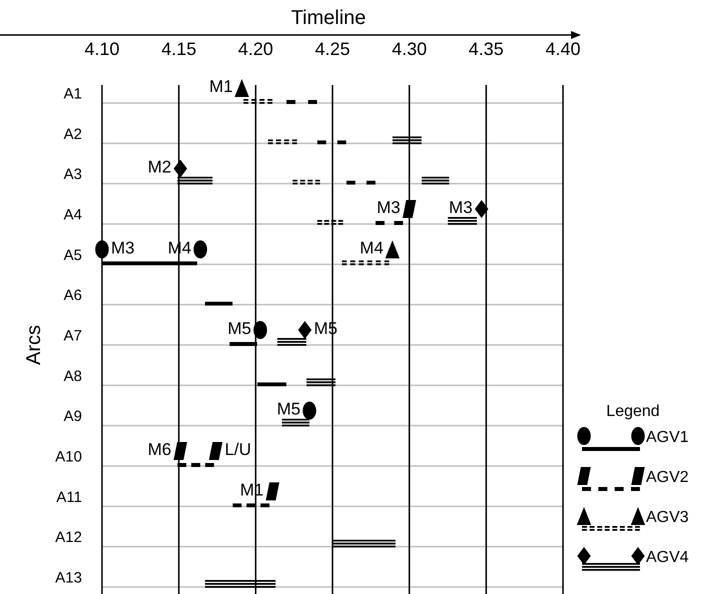  Describe the element at coordinates (332, 49) in the screenshot. I see `x-tick-label: 4.25` at that location.